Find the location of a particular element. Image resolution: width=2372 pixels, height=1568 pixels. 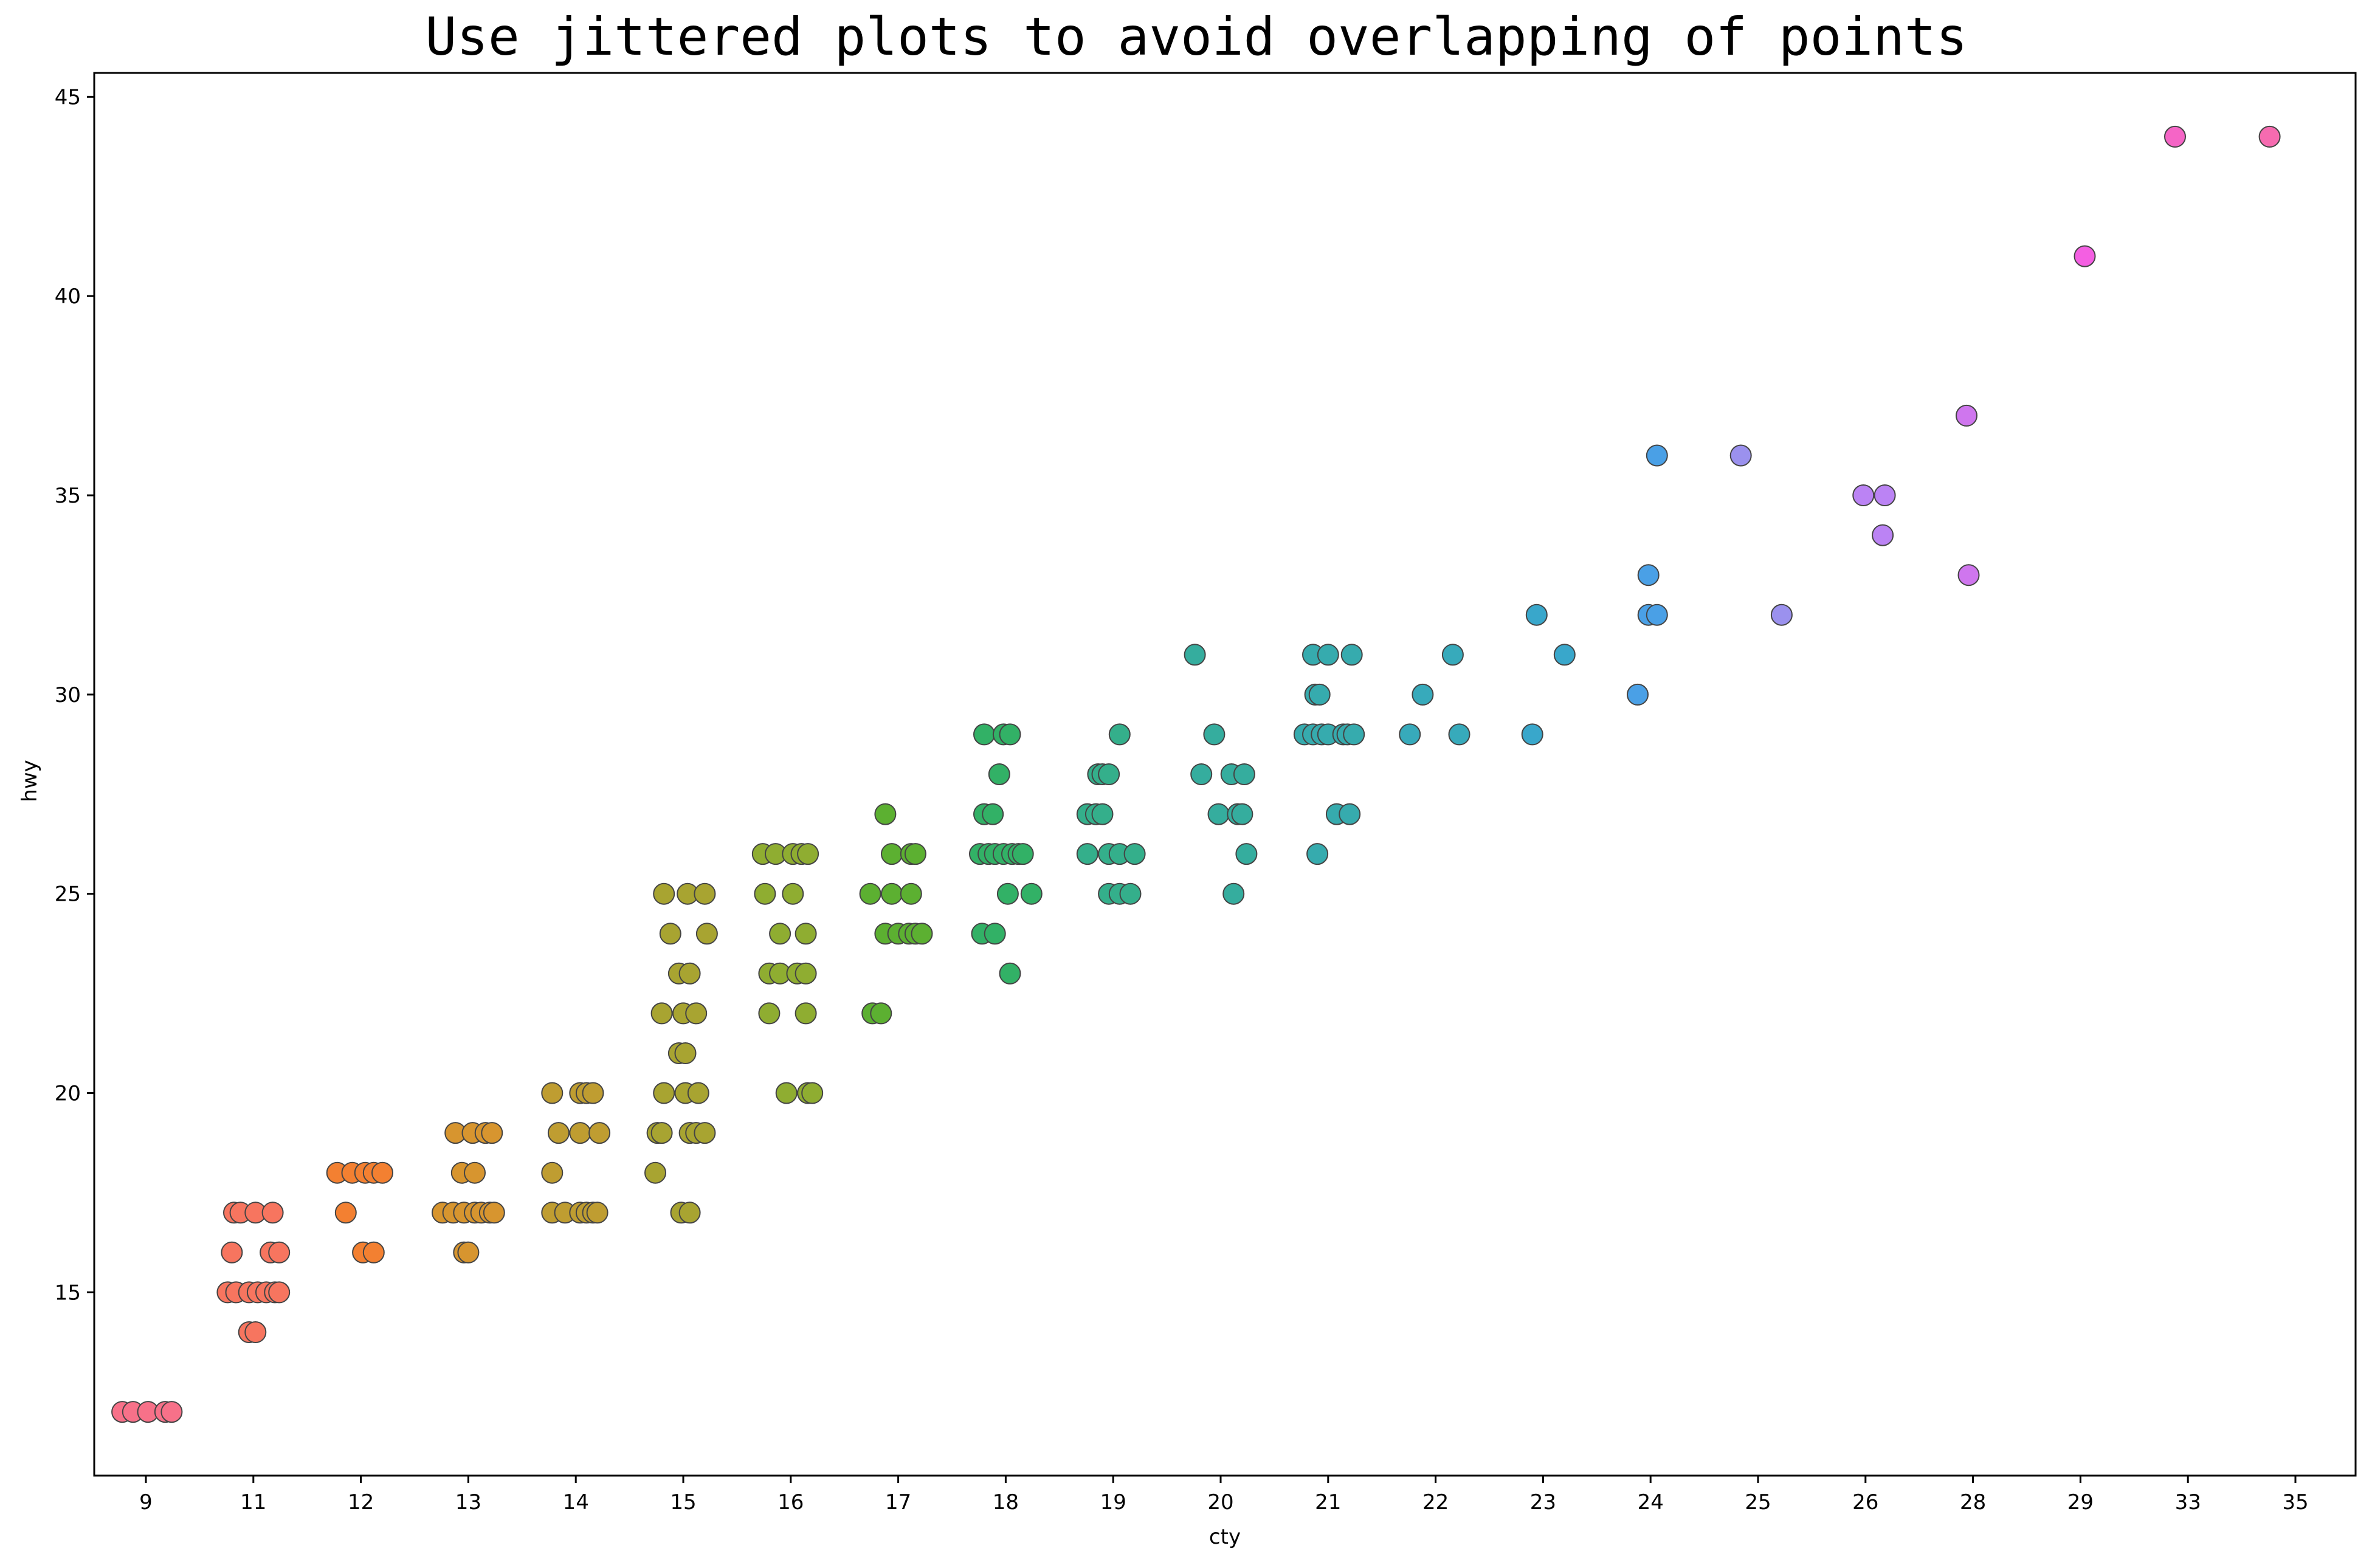

x-tick-label: 29 is located at coordinates (2080, 1502).